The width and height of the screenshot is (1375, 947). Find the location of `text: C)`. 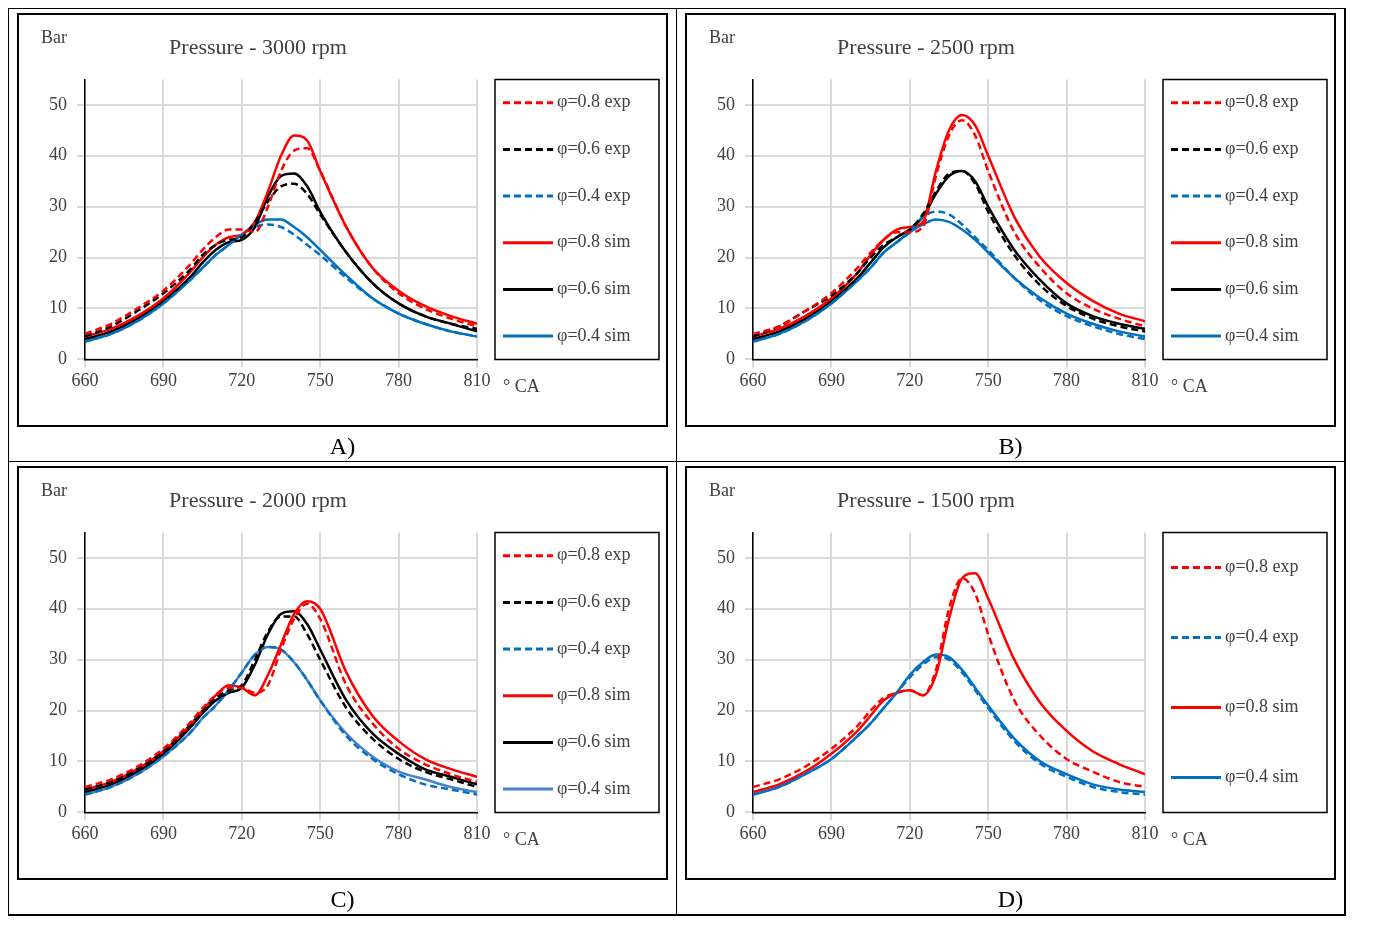

text: C) is located at coordinates (342, 899).